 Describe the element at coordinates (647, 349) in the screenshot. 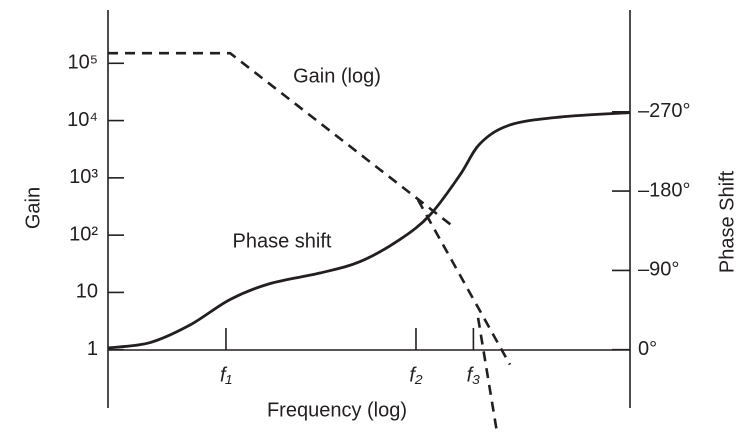

I see `y2-tick-label: 0°` at that location.